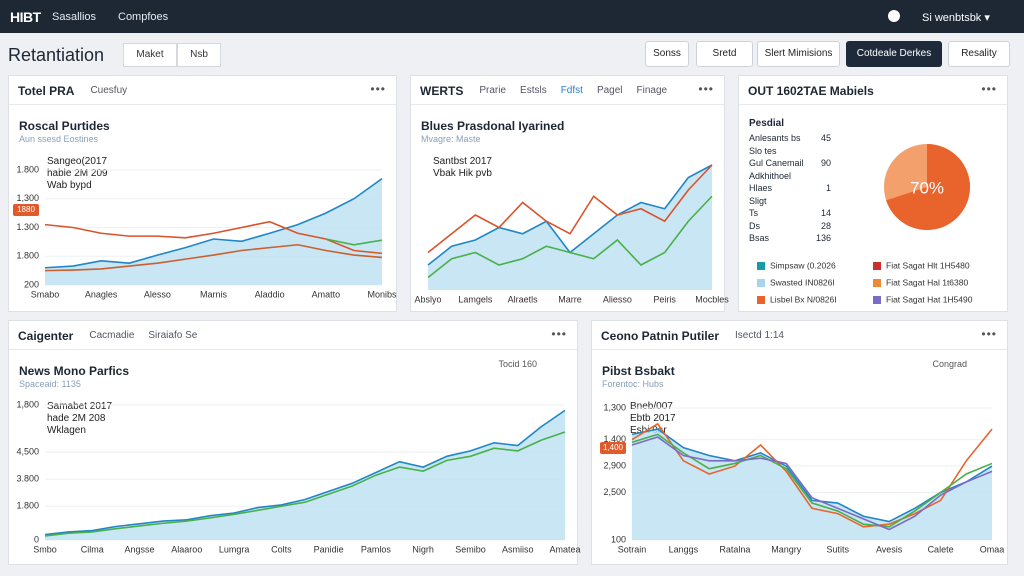 This screenshot has height=576, width=1024. What do you see at coordinates (609, 90) in the screenshot?
I see `panel-tab: Pagel` at bounding box center [609, 90].